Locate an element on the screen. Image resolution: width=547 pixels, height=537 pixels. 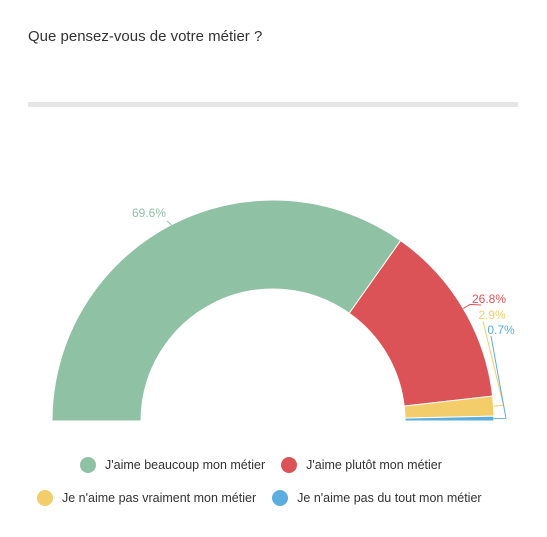
legend-label: J'aime beaucoup mon métier is located at coordinates (185, 465).